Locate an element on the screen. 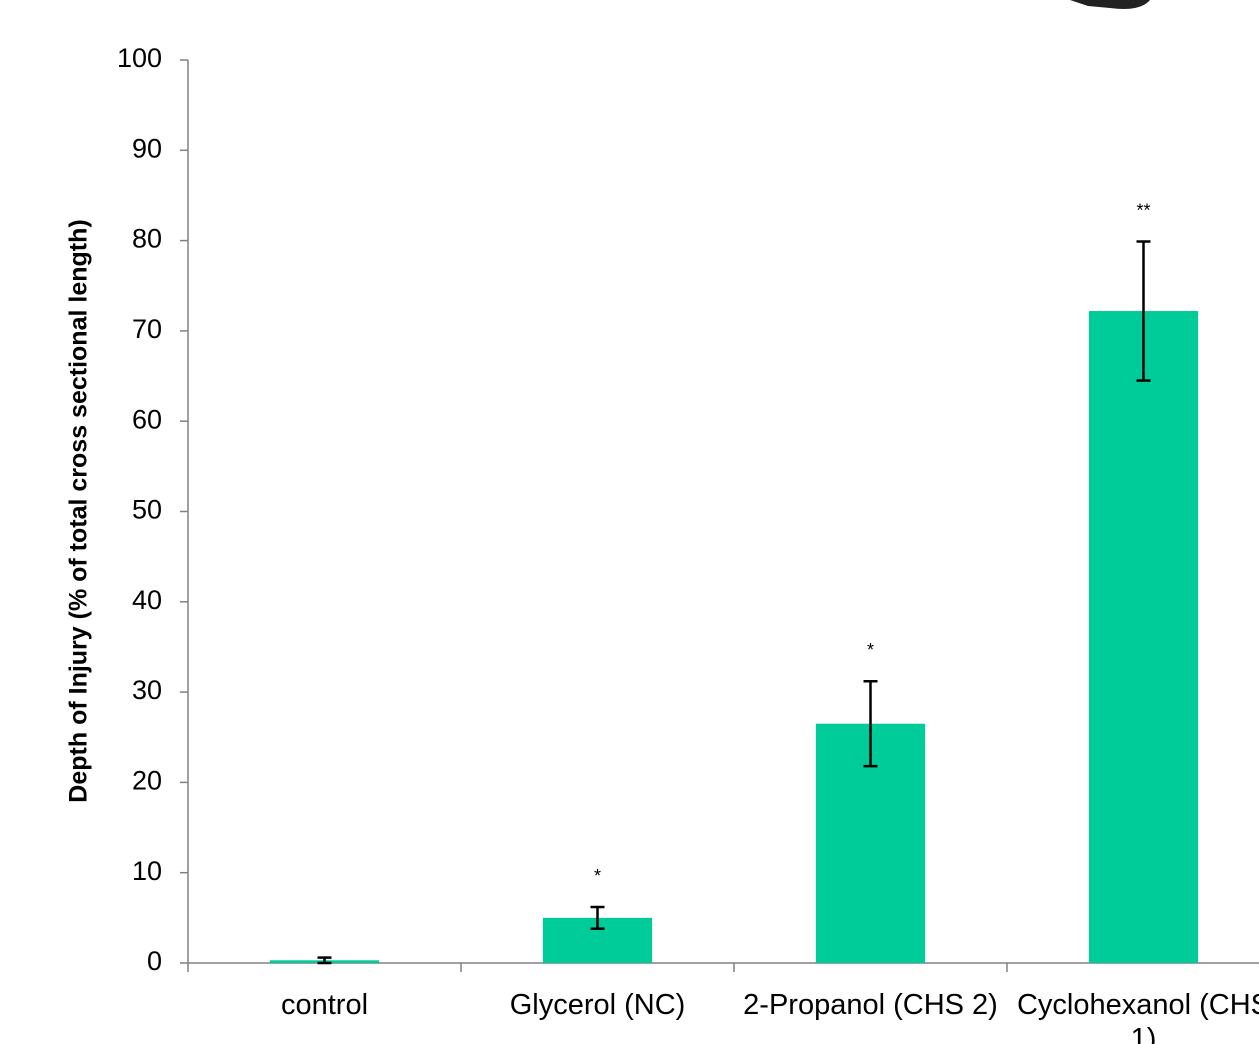 This screenshot has height=1044, width=1259. y-tick-label: 30 is located at coordinates (147, 690).